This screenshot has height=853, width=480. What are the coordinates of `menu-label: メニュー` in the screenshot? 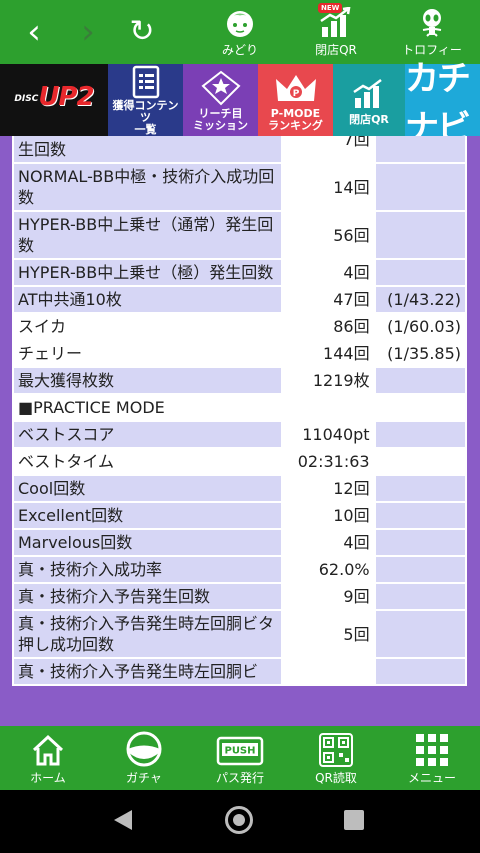 It's located at (431, 778).